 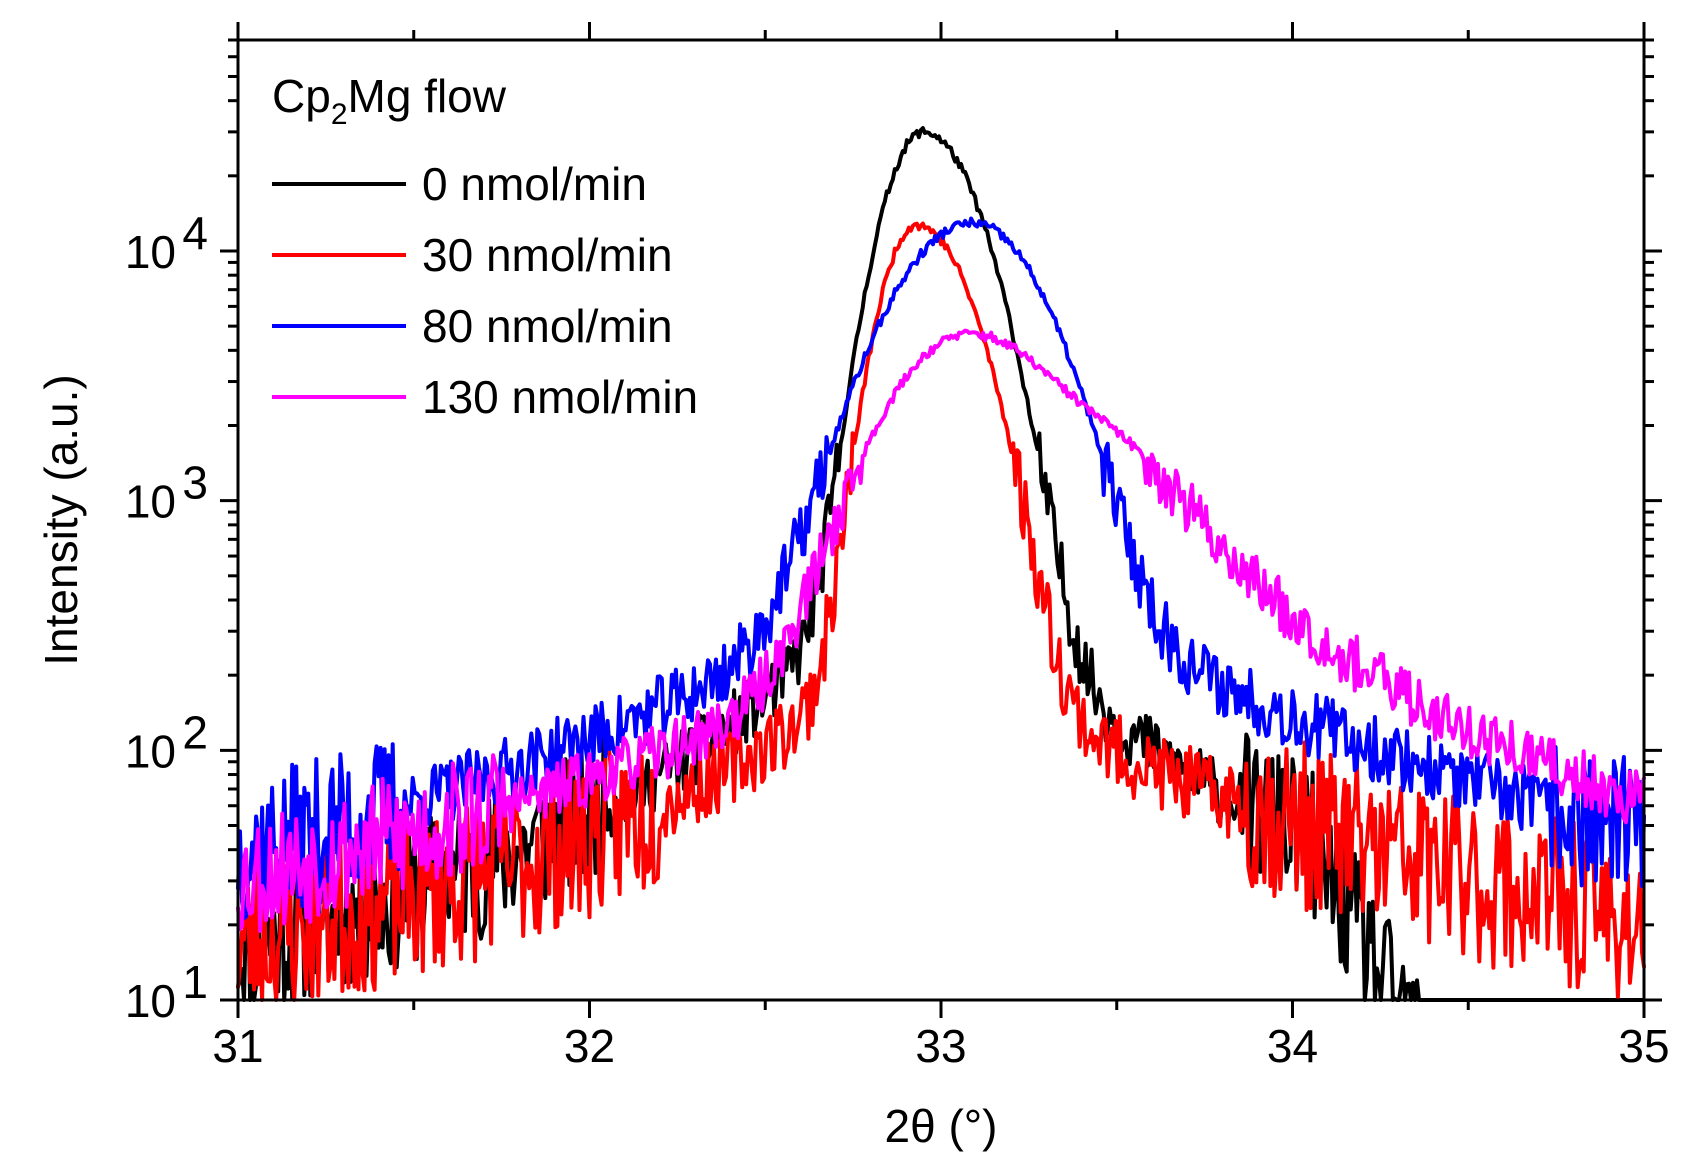 I want to click on x-tick-label: 34, so click(x=1292, y=1046).